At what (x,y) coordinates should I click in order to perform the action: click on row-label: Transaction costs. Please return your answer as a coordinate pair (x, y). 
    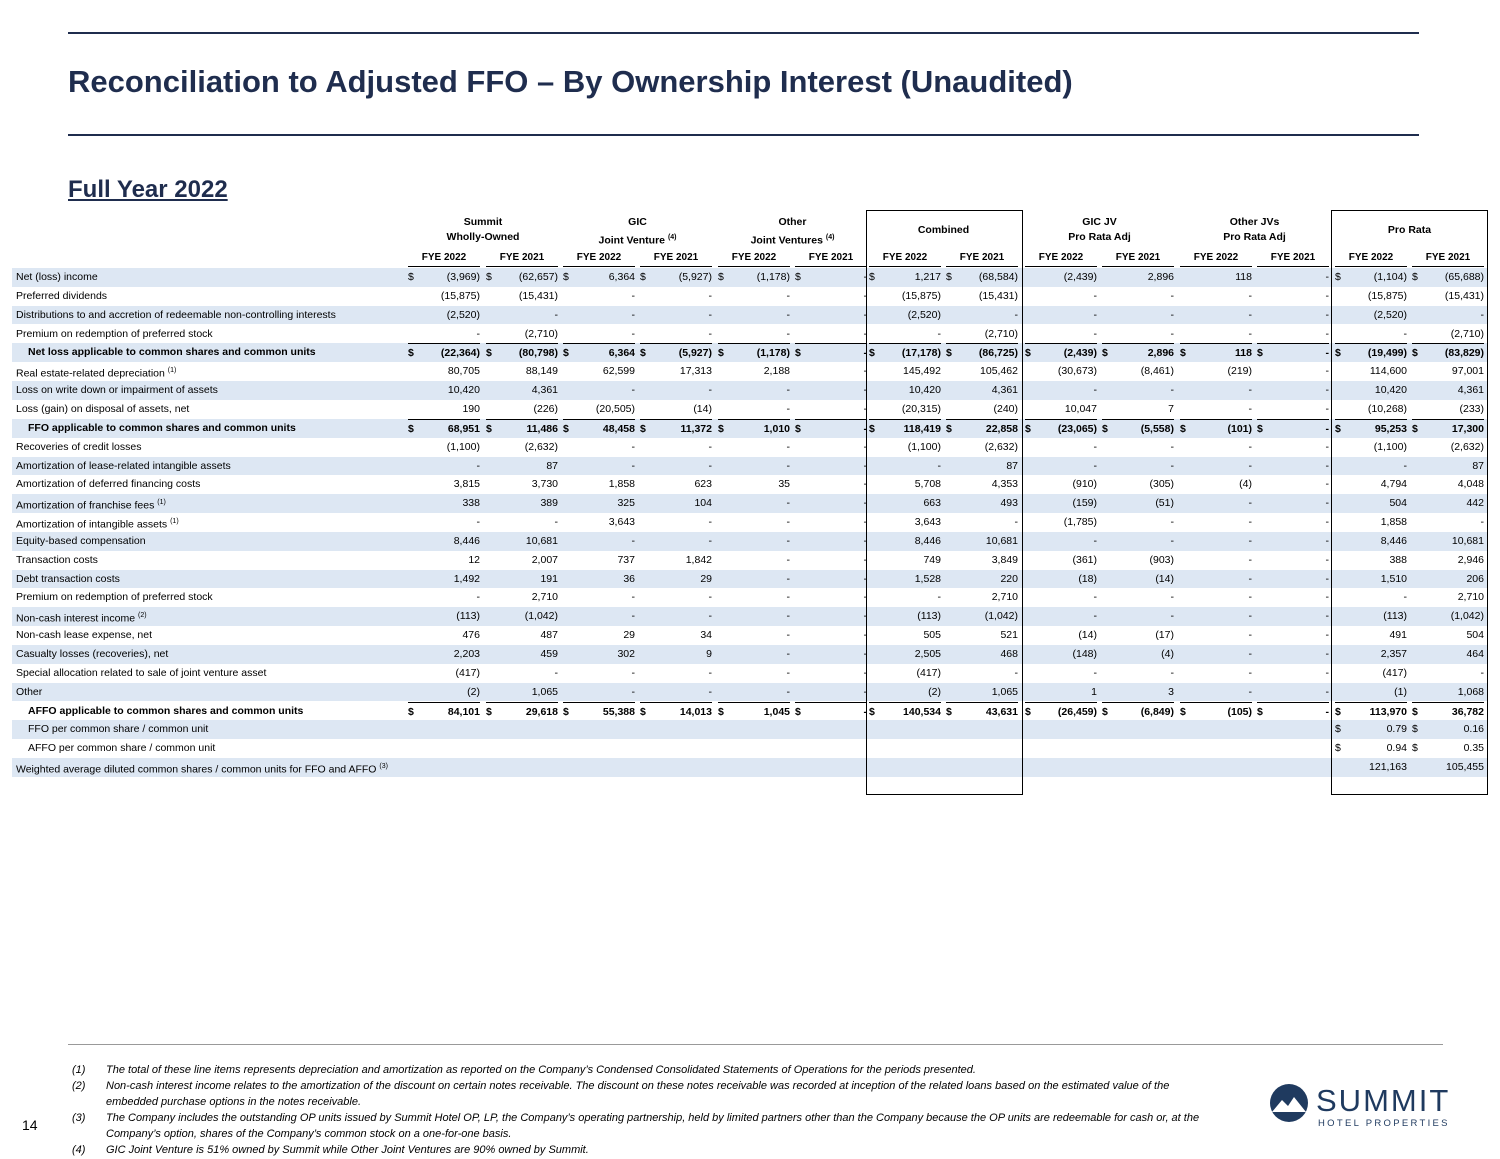
    Looking at the image, I should click on (57, 560).